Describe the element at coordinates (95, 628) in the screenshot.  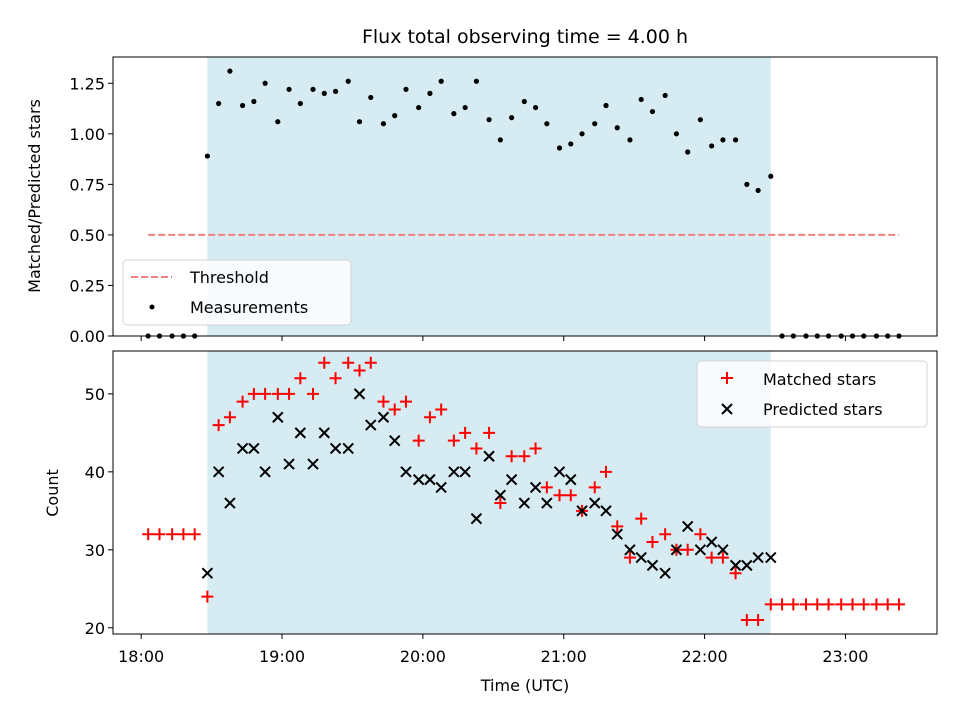
I see `bottom-y-tick-label: 20` at that location.